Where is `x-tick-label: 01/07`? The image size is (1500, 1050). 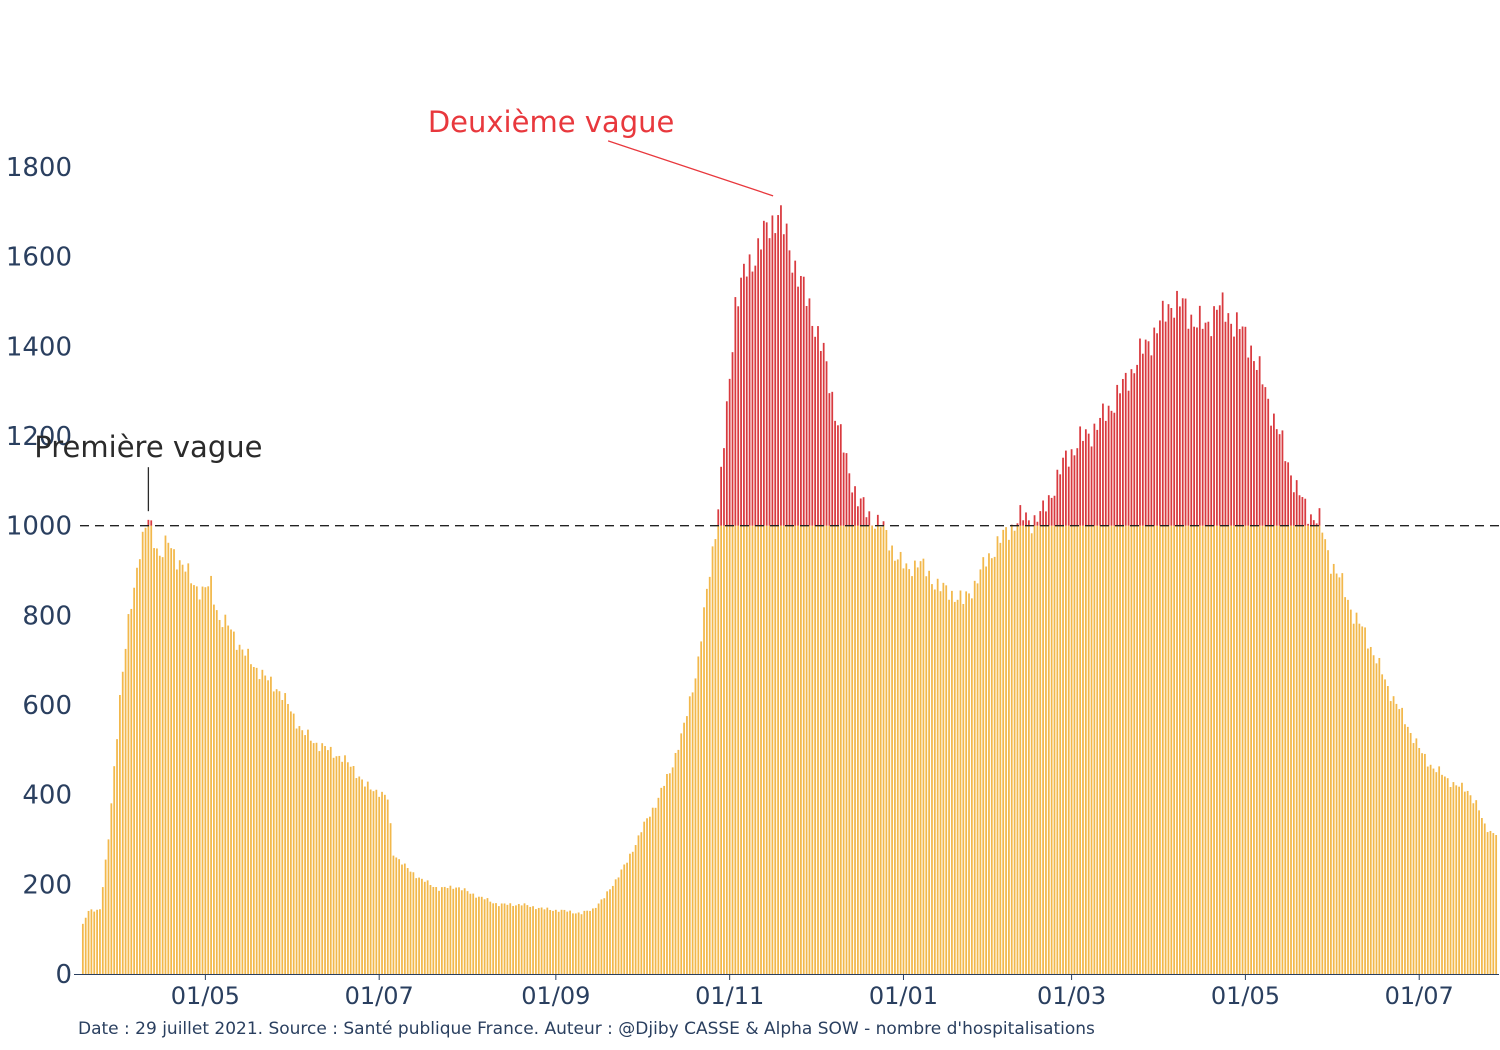 x-tick-label: 01/07 is located at coordinates (1419, 996).